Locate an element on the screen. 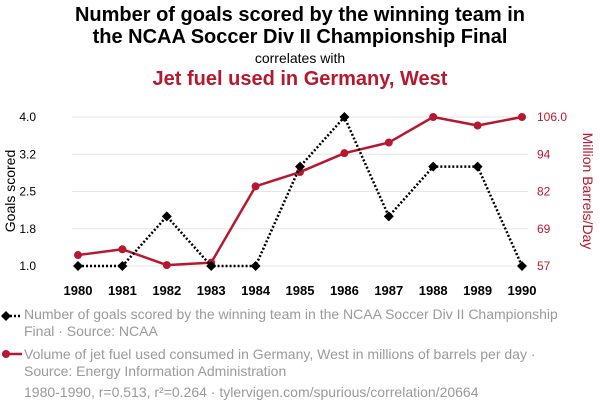 The image size is (600, 414). x-tick-label: 1990 is located at coordinates (522, 290).